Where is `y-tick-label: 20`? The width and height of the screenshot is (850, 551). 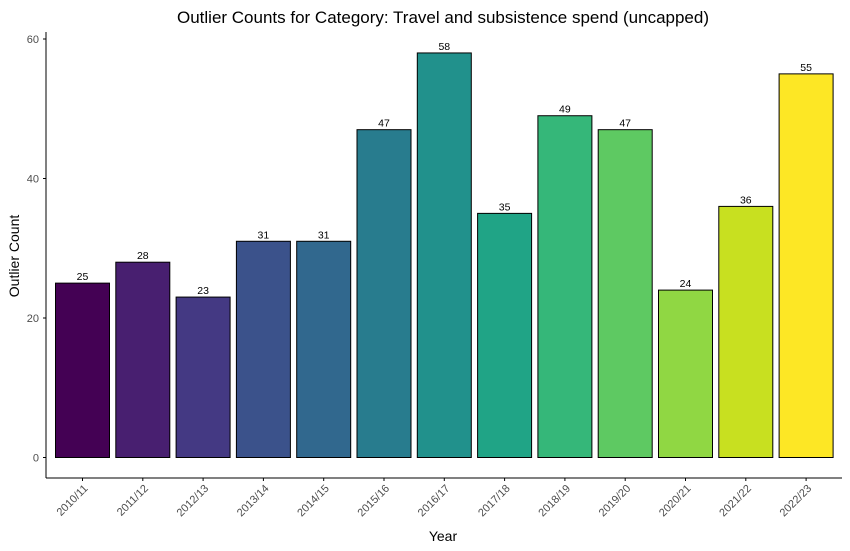 y-tick-label: 20 is located at coordinates (33, 319).